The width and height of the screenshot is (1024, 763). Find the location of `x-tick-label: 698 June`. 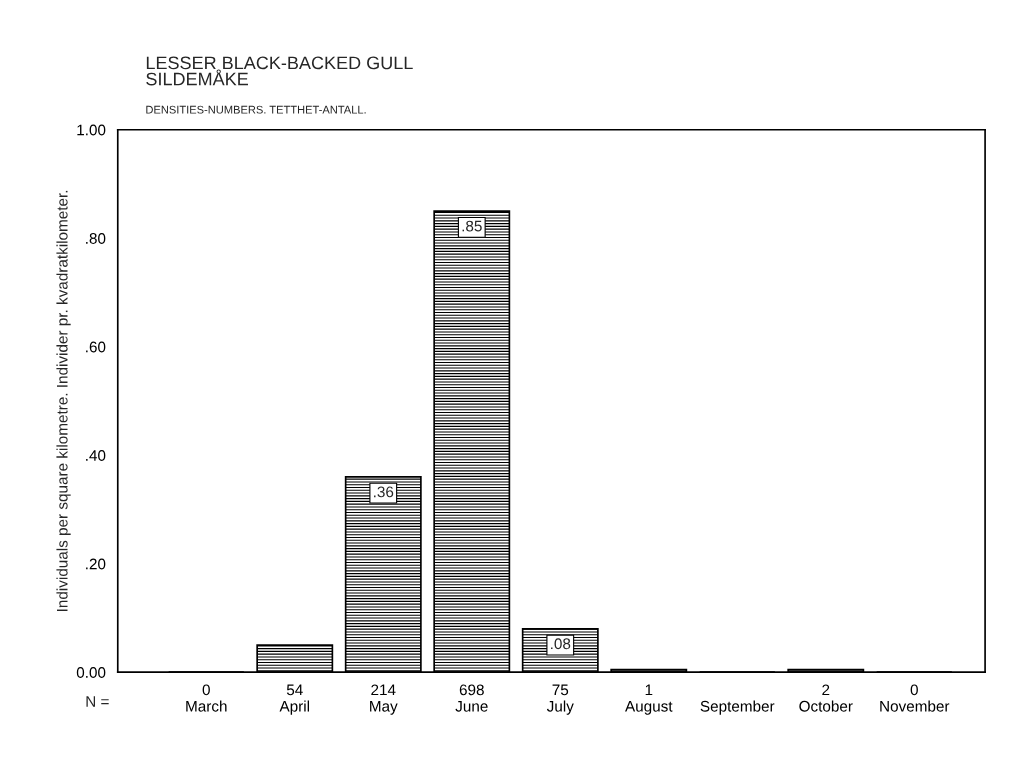

x-tick-label: 698 June is located at coordinates (471, 698).